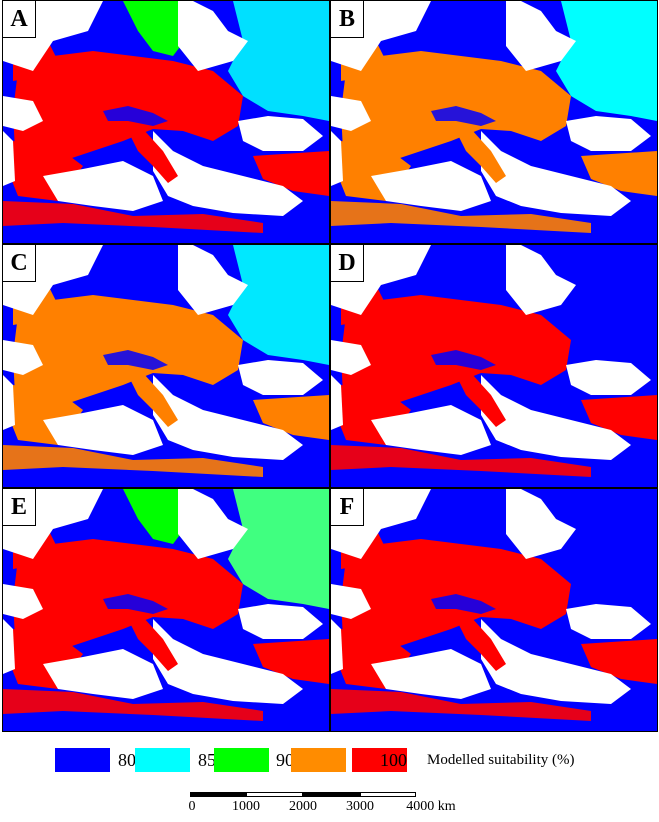 The height and width of the screenshot is (822, 659). Describe the element at coordinates (347, 507) in the screenshot. I see `panel-label-f: F` at that location.